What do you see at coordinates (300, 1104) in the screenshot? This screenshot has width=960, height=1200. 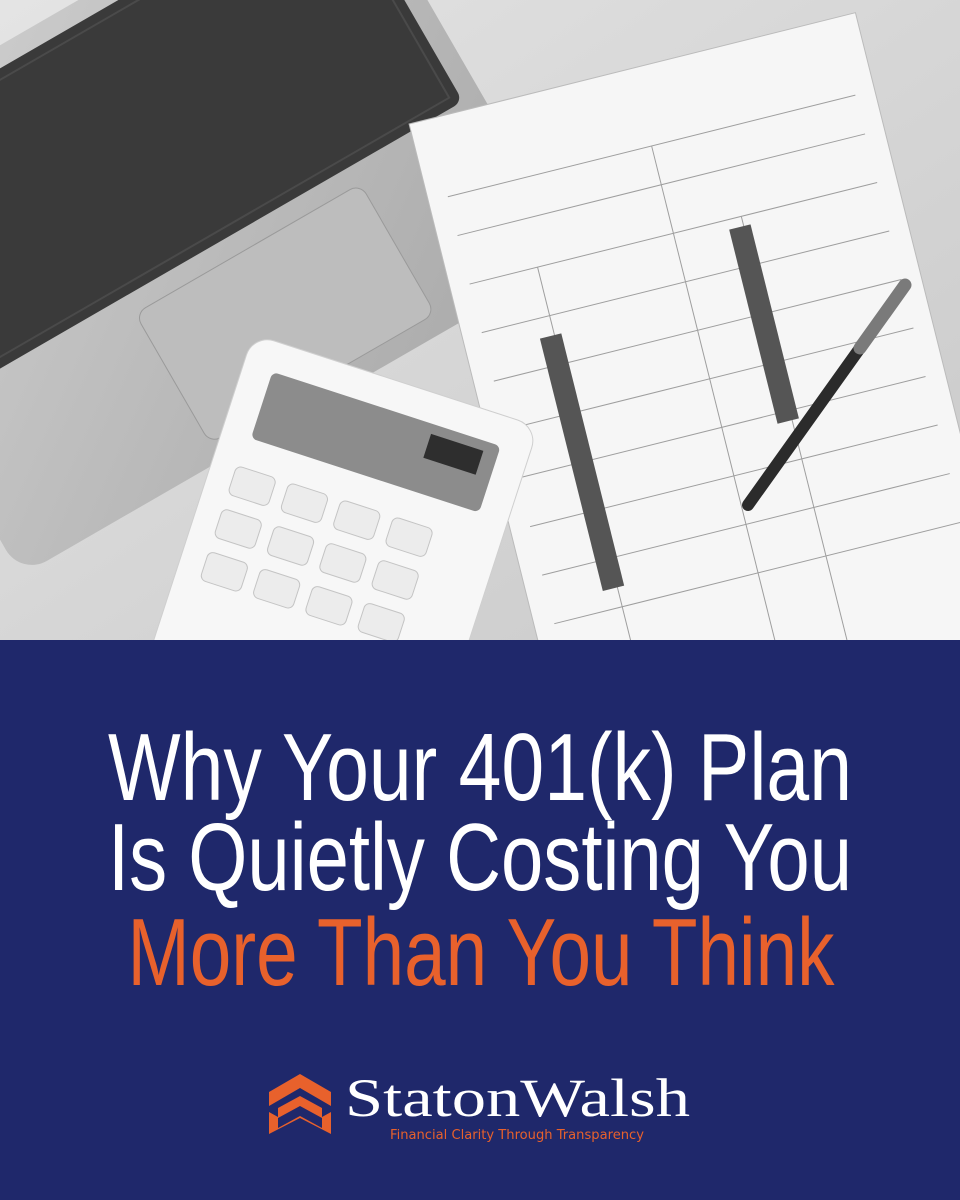 I see `logo-icon` at bounding box center [300, 1104].